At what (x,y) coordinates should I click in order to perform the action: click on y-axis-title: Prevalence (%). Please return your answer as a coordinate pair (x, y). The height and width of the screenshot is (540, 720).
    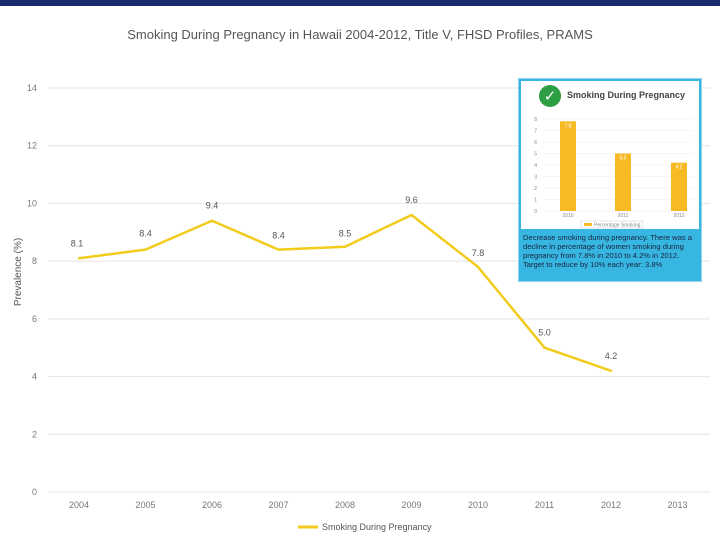
    Looking at the image, I should click on (18, 272).